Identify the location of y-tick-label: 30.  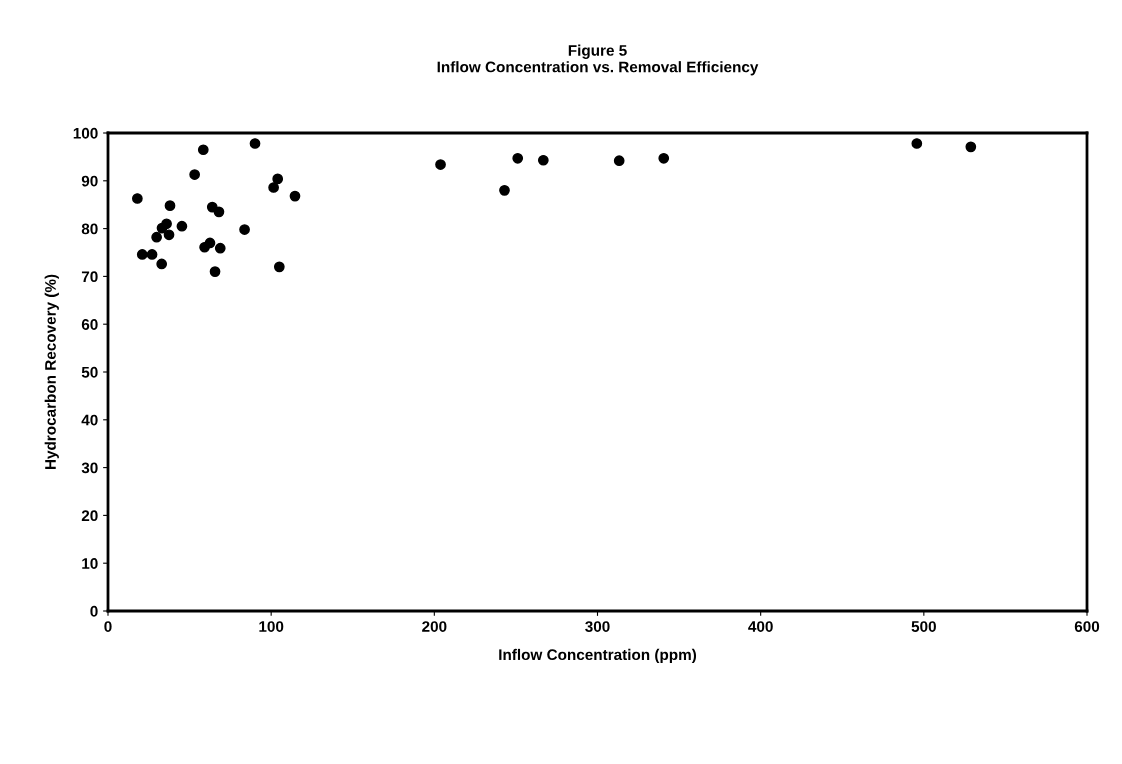
(89, 468).